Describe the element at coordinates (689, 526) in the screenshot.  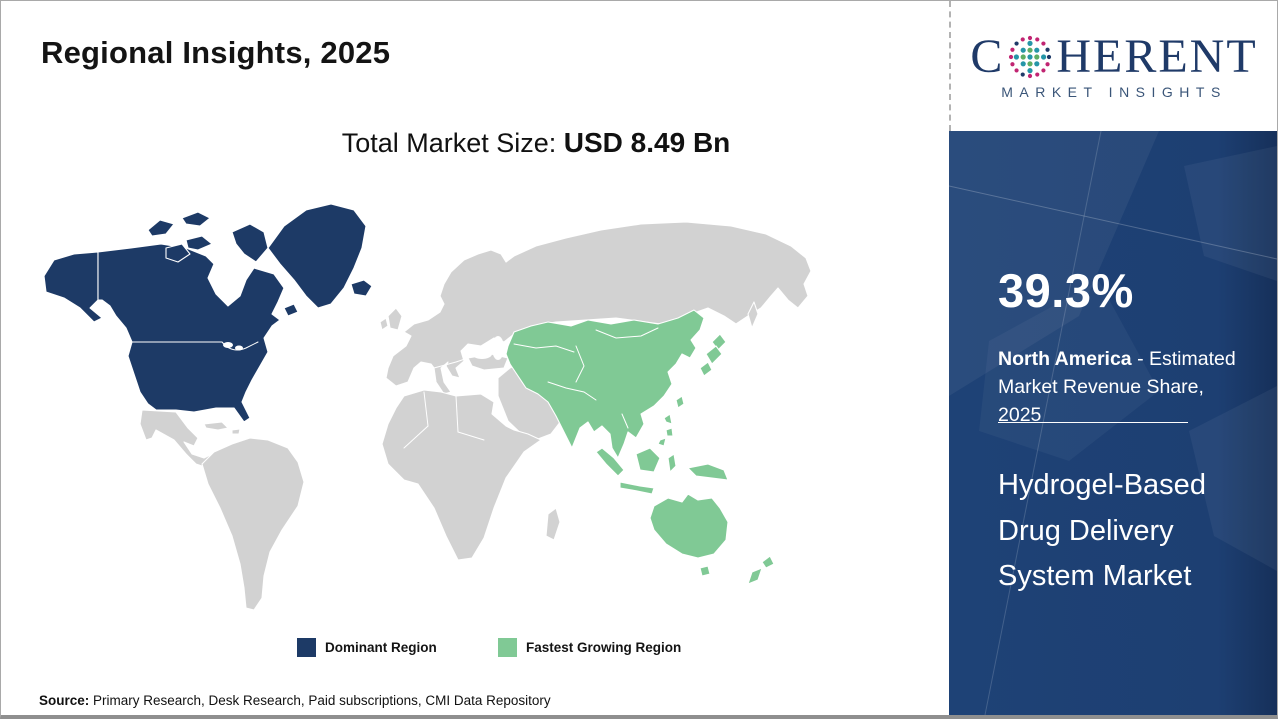
I see `region-australia` at that location.